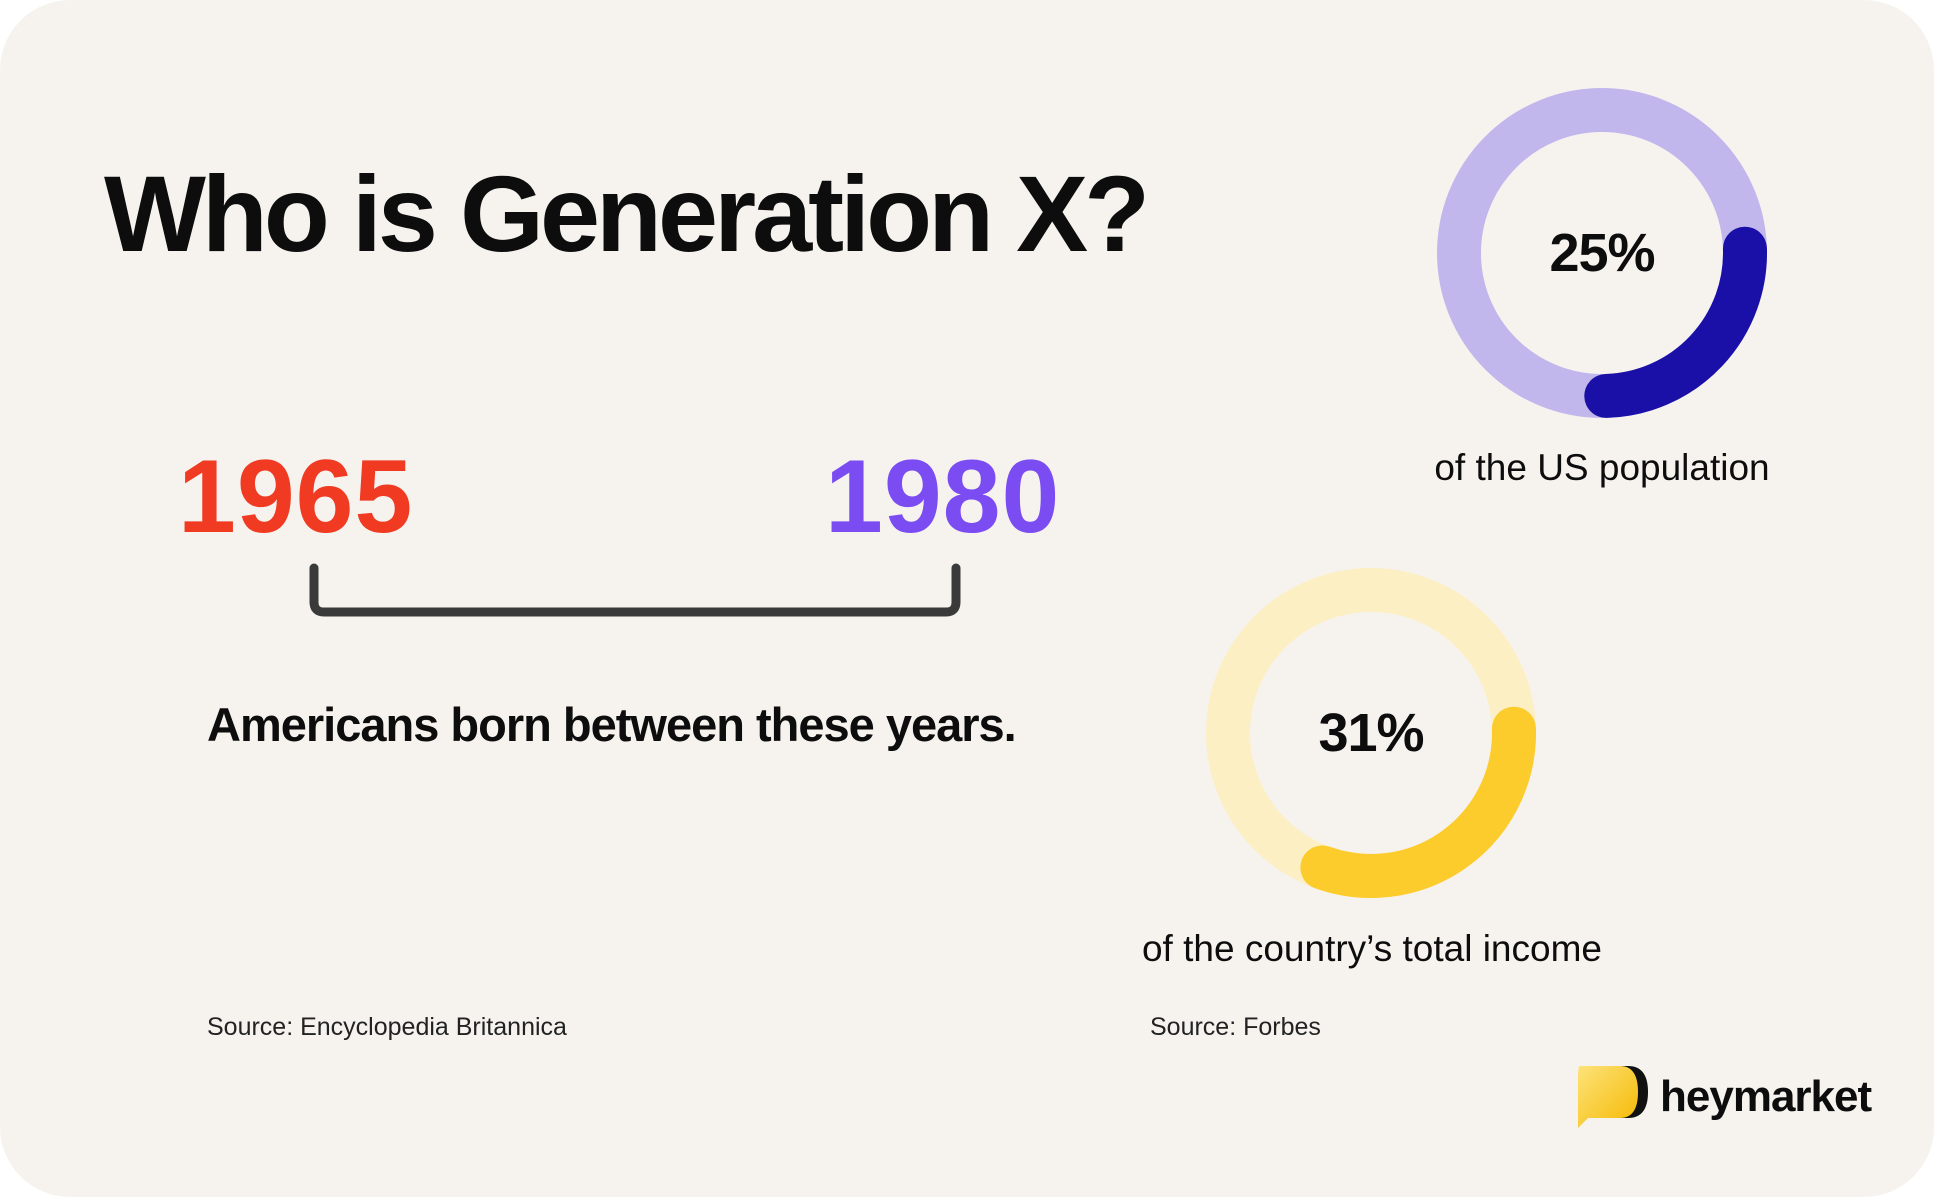  What do you see at coordinates (1235, 1027) in the screenshot?
I see `stats-source: Source: Forbes` at bounding box center [1235, 1027].